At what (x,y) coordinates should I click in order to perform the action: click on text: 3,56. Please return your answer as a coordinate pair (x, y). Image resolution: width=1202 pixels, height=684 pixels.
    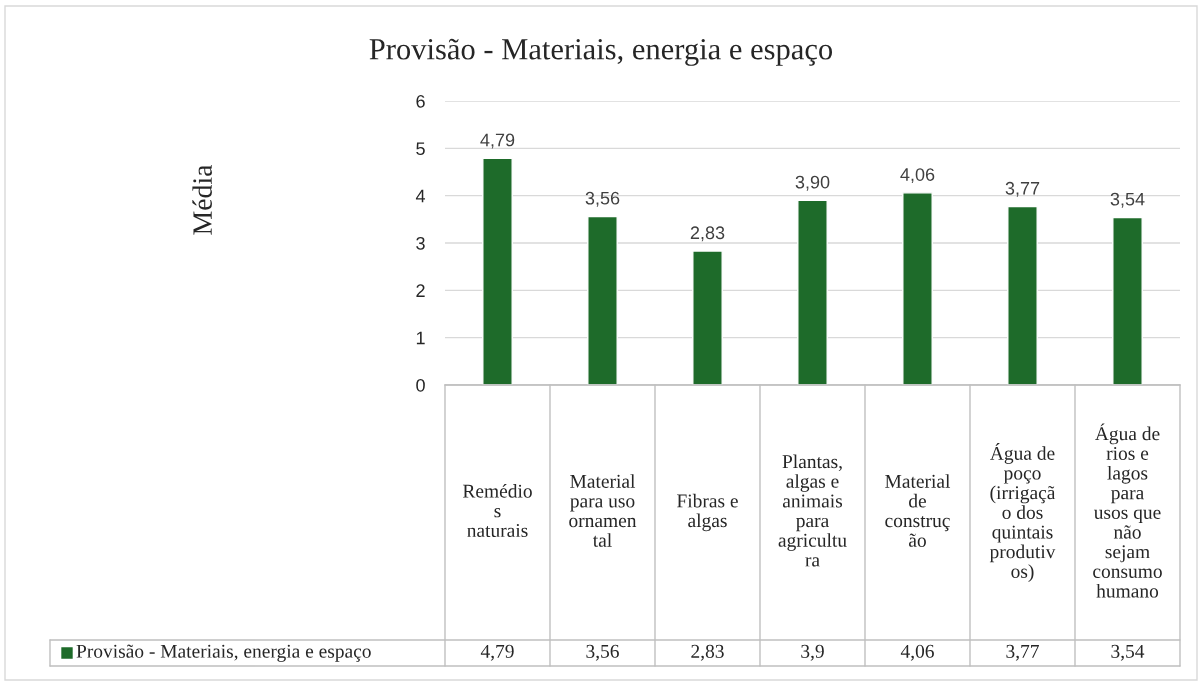
    Looking at the image, I should click on (602, 652).